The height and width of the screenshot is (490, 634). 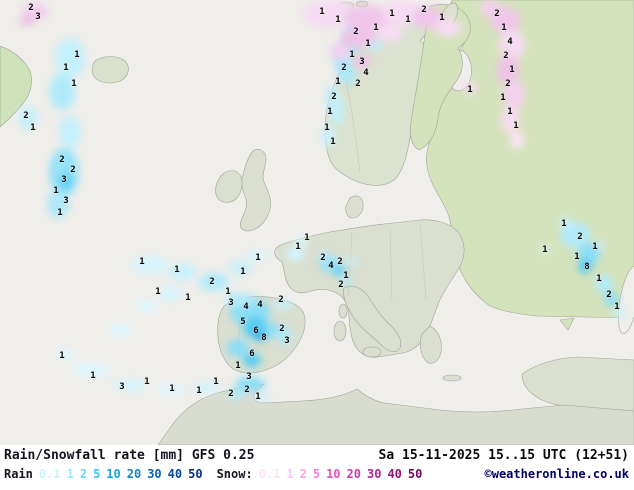 I want to click on island-sardinia, so click(x=340, y=331).